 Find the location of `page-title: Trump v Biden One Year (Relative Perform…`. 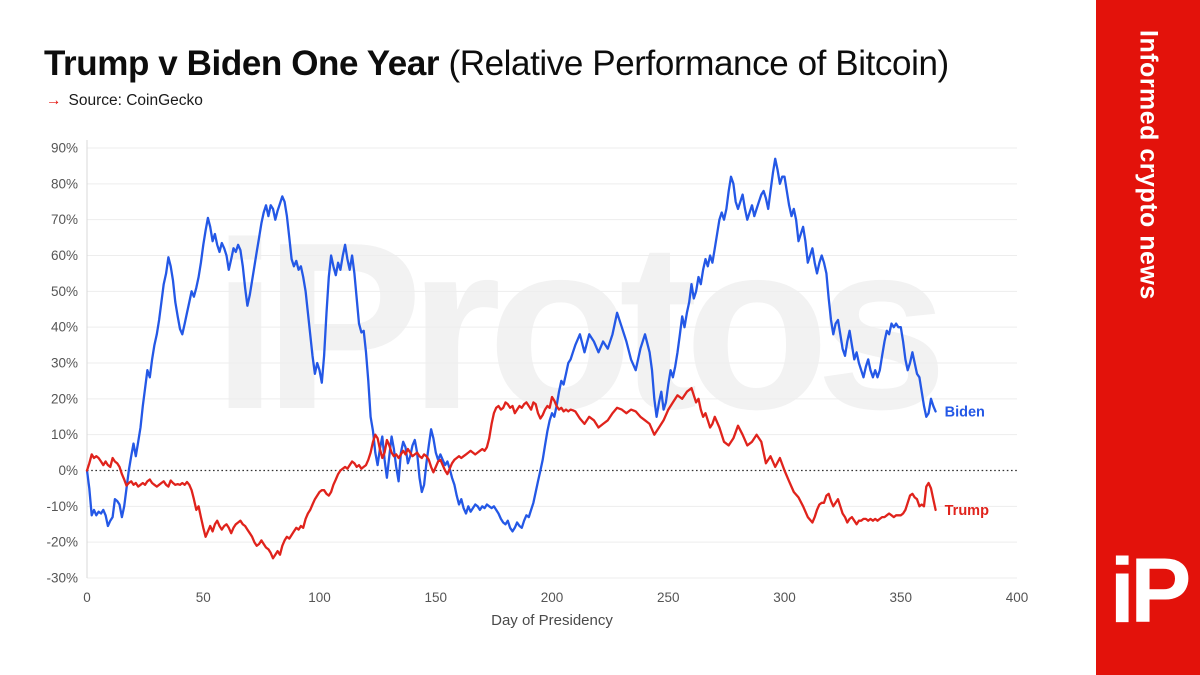

page-title: Trump v Biden One Year (Relative Perform… is located at coordinates (544, 64).